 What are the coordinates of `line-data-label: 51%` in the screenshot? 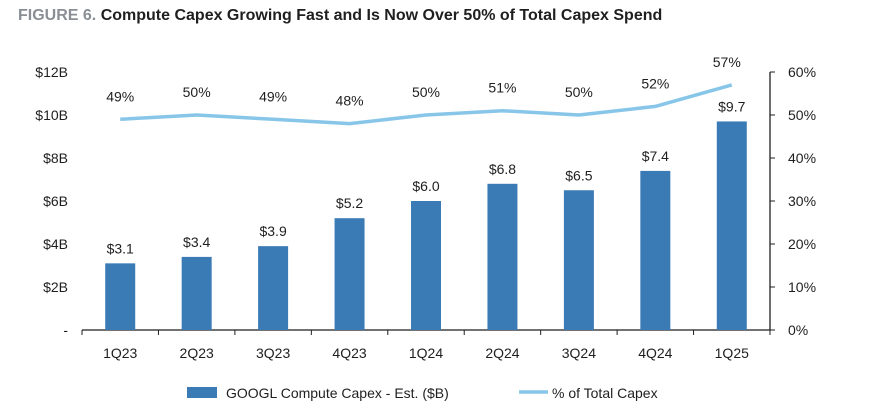 It's located at (502, 88).